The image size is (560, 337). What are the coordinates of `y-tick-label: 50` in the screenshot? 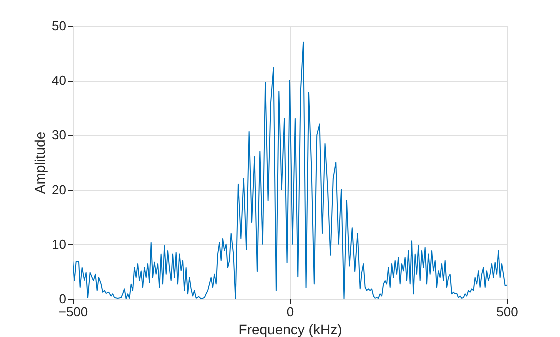 It's located at (59, 26).